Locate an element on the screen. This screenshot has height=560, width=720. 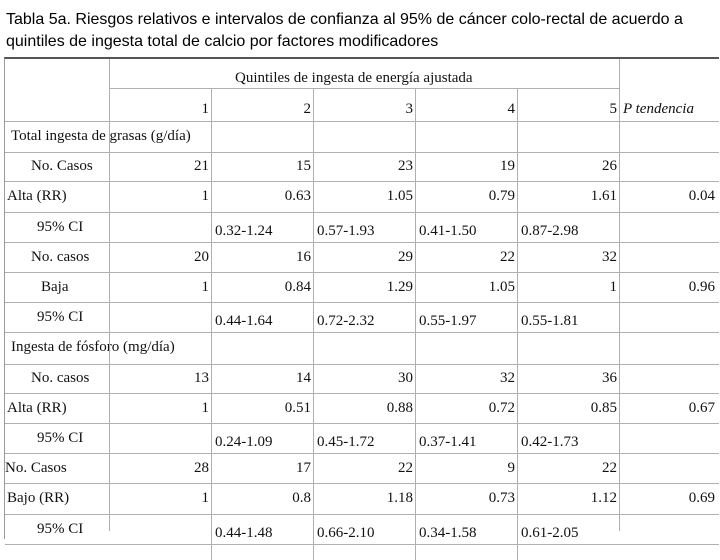
value-cell: 15 is located at coordinates (303, 166).